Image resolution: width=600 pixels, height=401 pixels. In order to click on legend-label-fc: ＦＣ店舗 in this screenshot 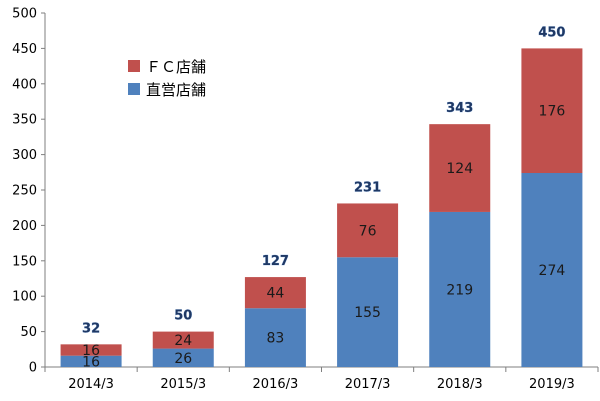, I will do `click(176, 67)`.